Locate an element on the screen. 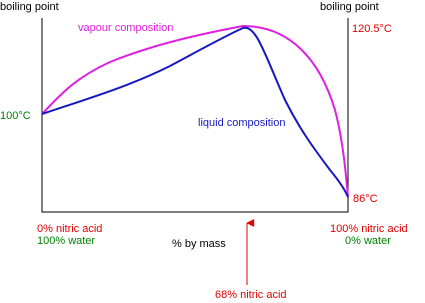 The image size is (425, 303). acid-temp: 86°C is located at coordinates (365, 199).